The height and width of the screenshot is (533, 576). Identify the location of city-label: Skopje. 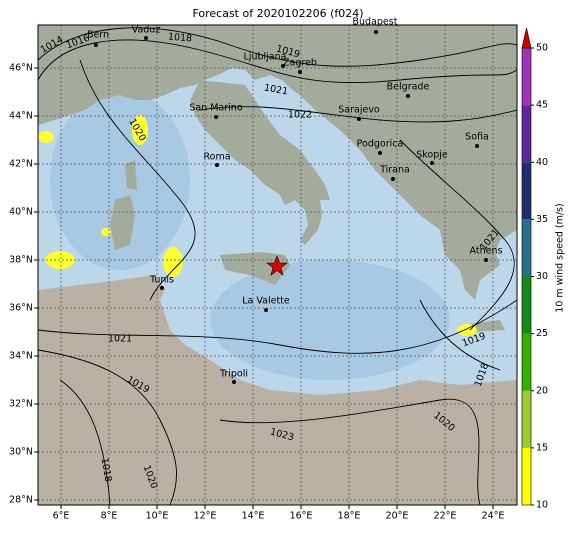
(432, 155).